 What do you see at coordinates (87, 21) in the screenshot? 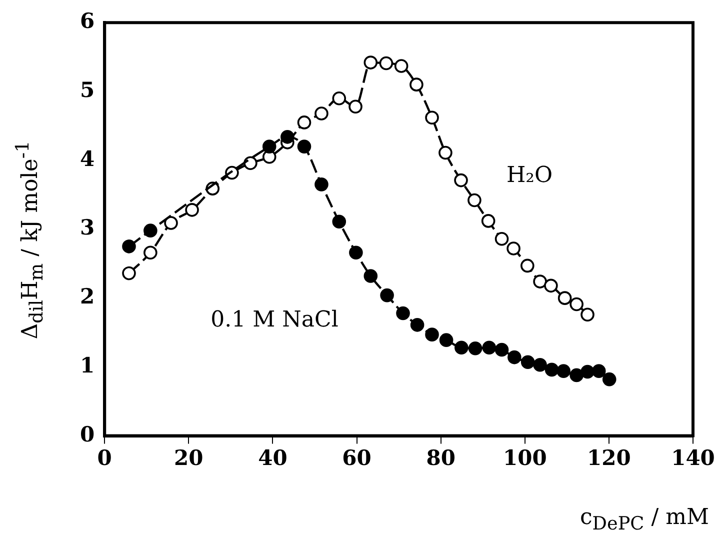
I see `y-tick-label: 6` at bounding box center [87, 21].